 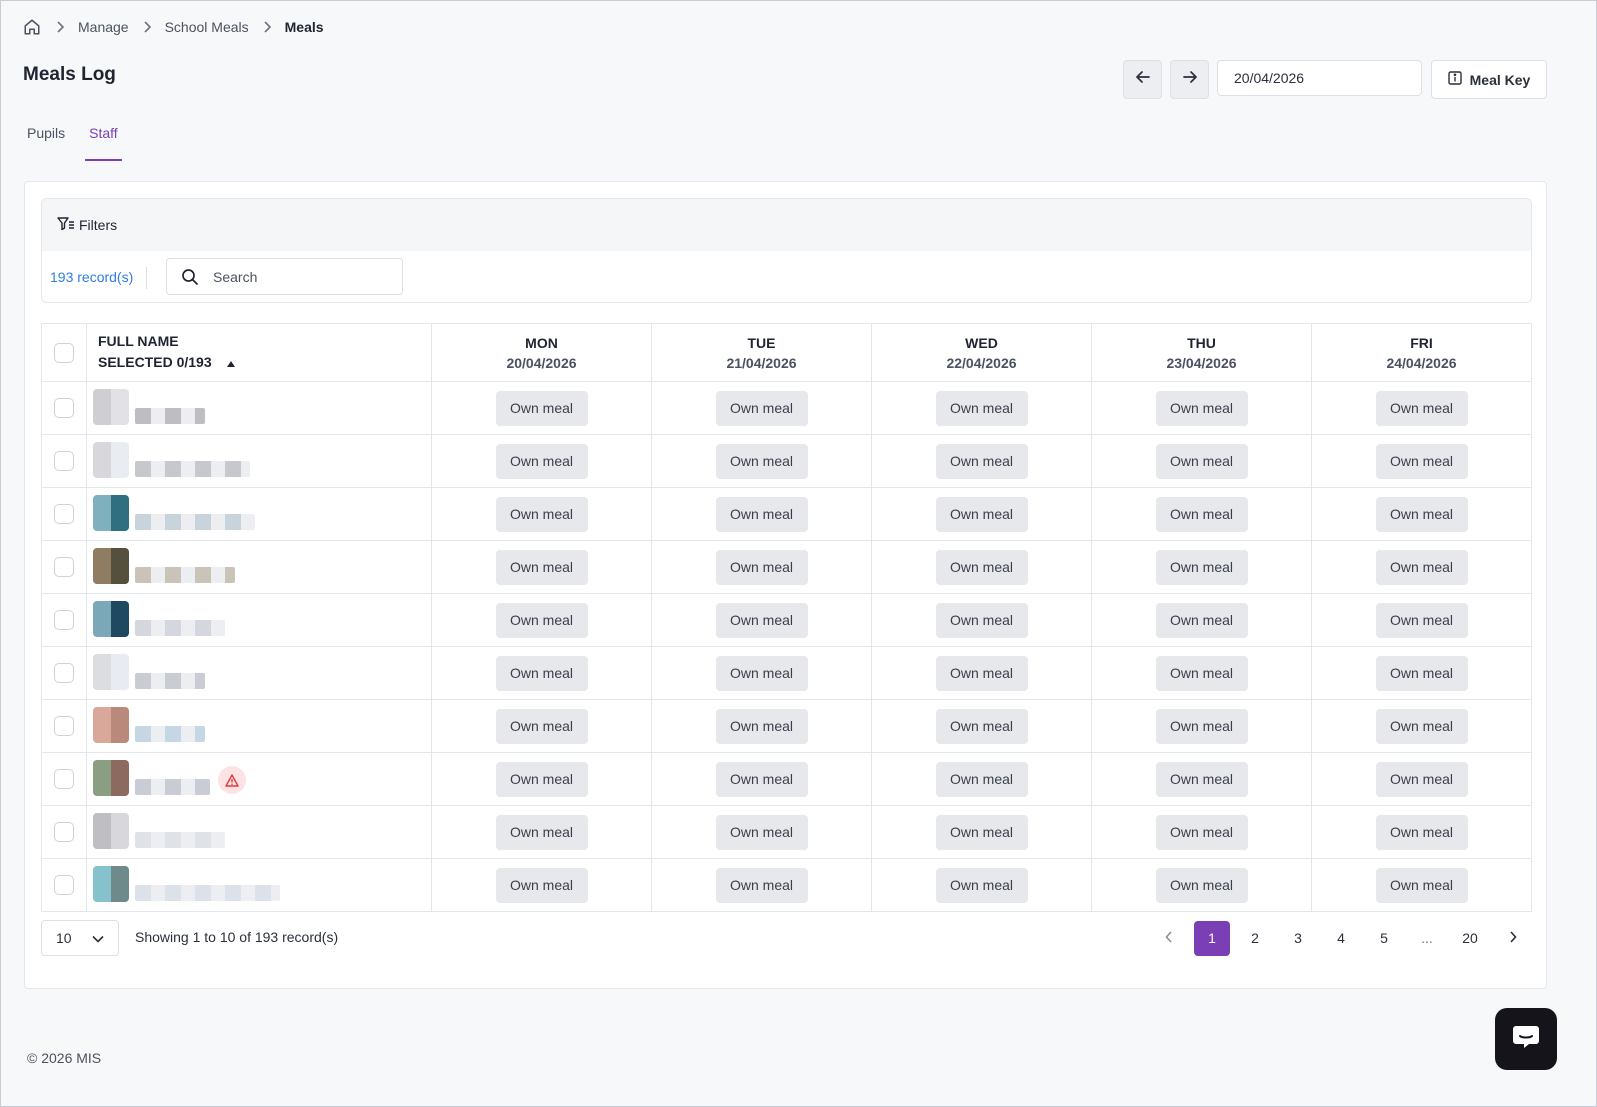 What do you see at coordinates (1212, 938) in the screenshot?
I see `page-1-button: 1` at bounding box center [1212, 938].